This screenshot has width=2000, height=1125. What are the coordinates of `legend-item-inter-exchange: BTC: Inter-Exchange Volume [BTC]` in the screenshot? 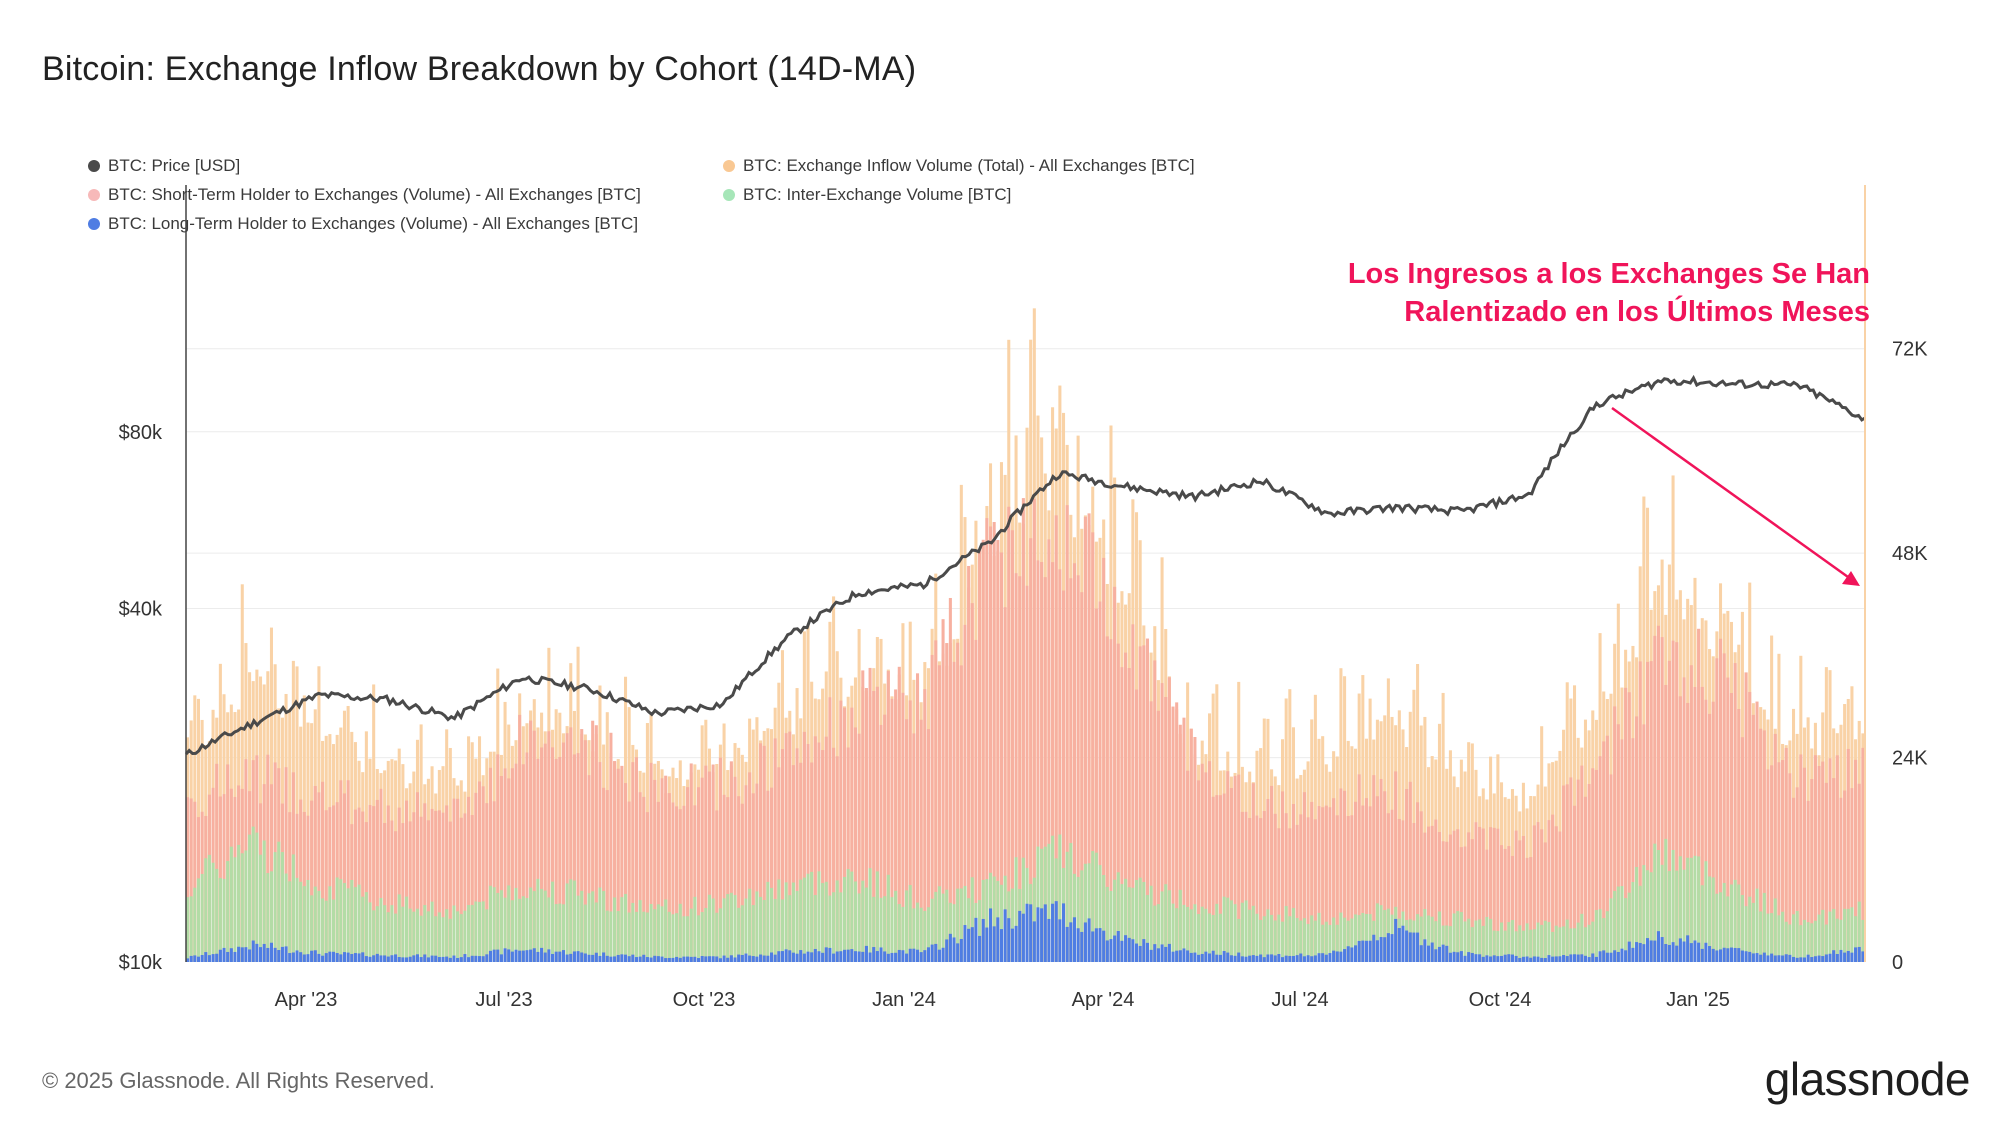 It's located at (867, 195).